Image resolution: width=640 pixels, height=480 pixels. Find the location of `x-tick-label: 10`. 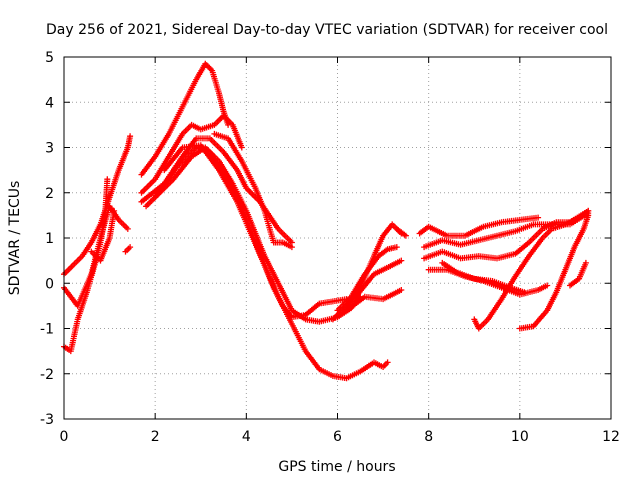

x-tick-label: 10 is located at coordinates (520, 437).